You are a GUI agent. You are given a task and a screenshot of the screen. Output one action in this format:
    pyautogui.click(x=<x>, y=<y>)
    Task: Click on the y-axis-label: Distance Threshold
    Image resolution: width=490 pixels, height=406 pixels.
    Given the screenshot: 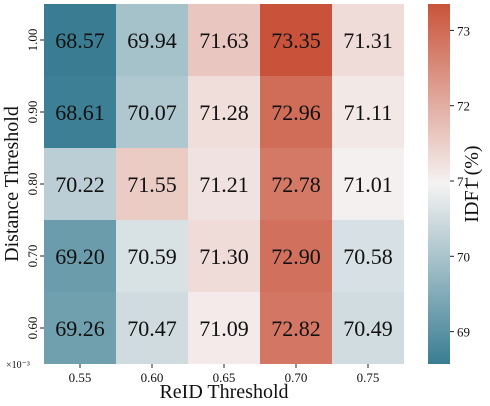 What is the action you would take?
    pyautogui.click(x=12, y=184)
    